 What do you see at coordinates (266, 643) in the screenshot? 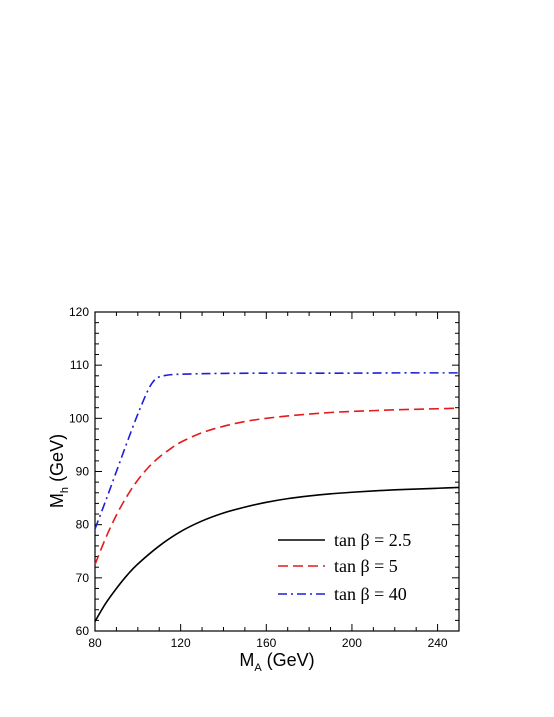
I see `x-tick-label: 160` at bounding box center [266, 643].